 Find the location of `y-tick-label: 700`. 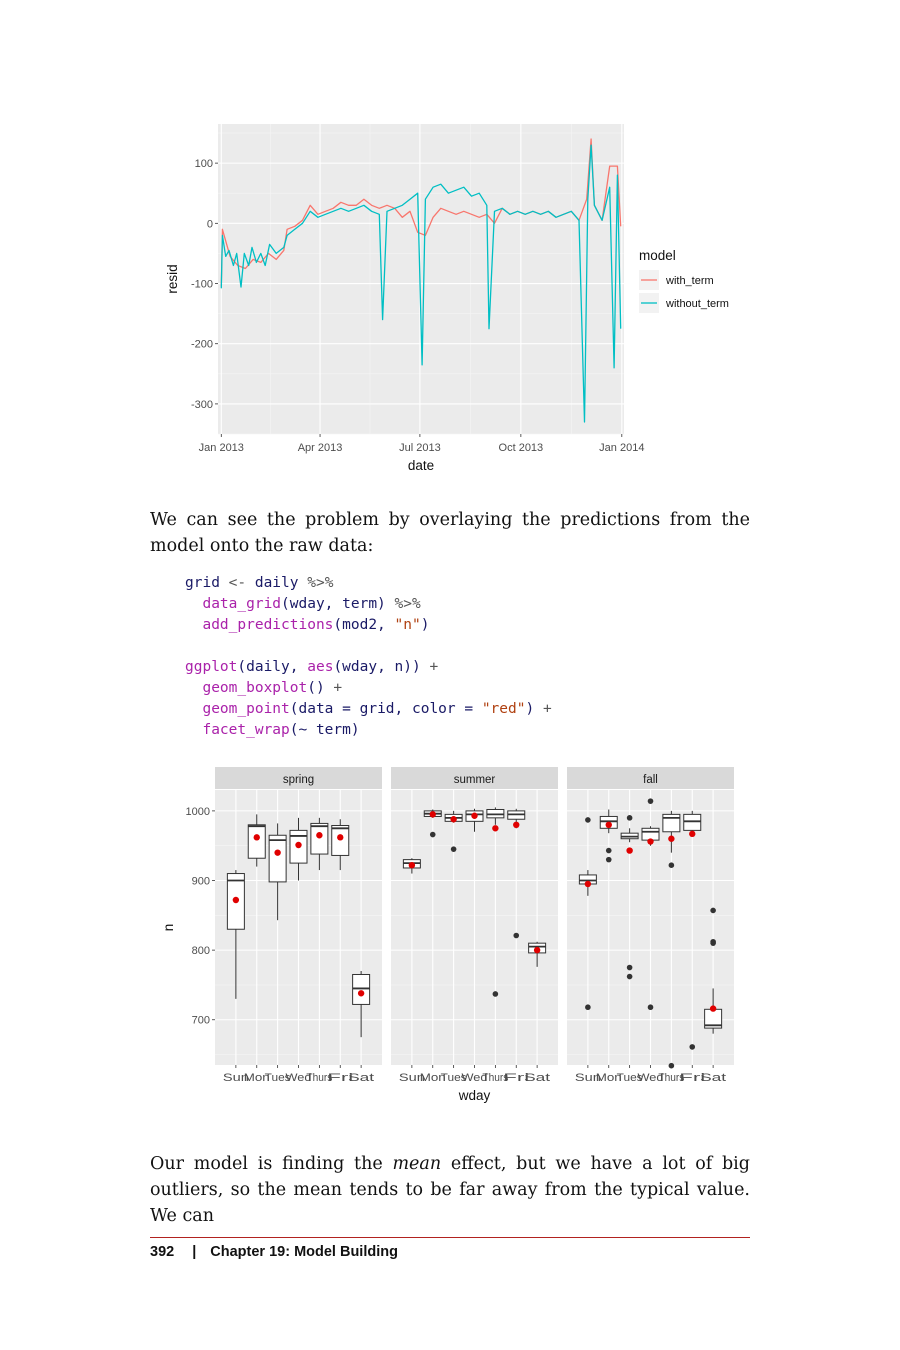

y-tick-label: 700 is located at coordinates (201, 1021).